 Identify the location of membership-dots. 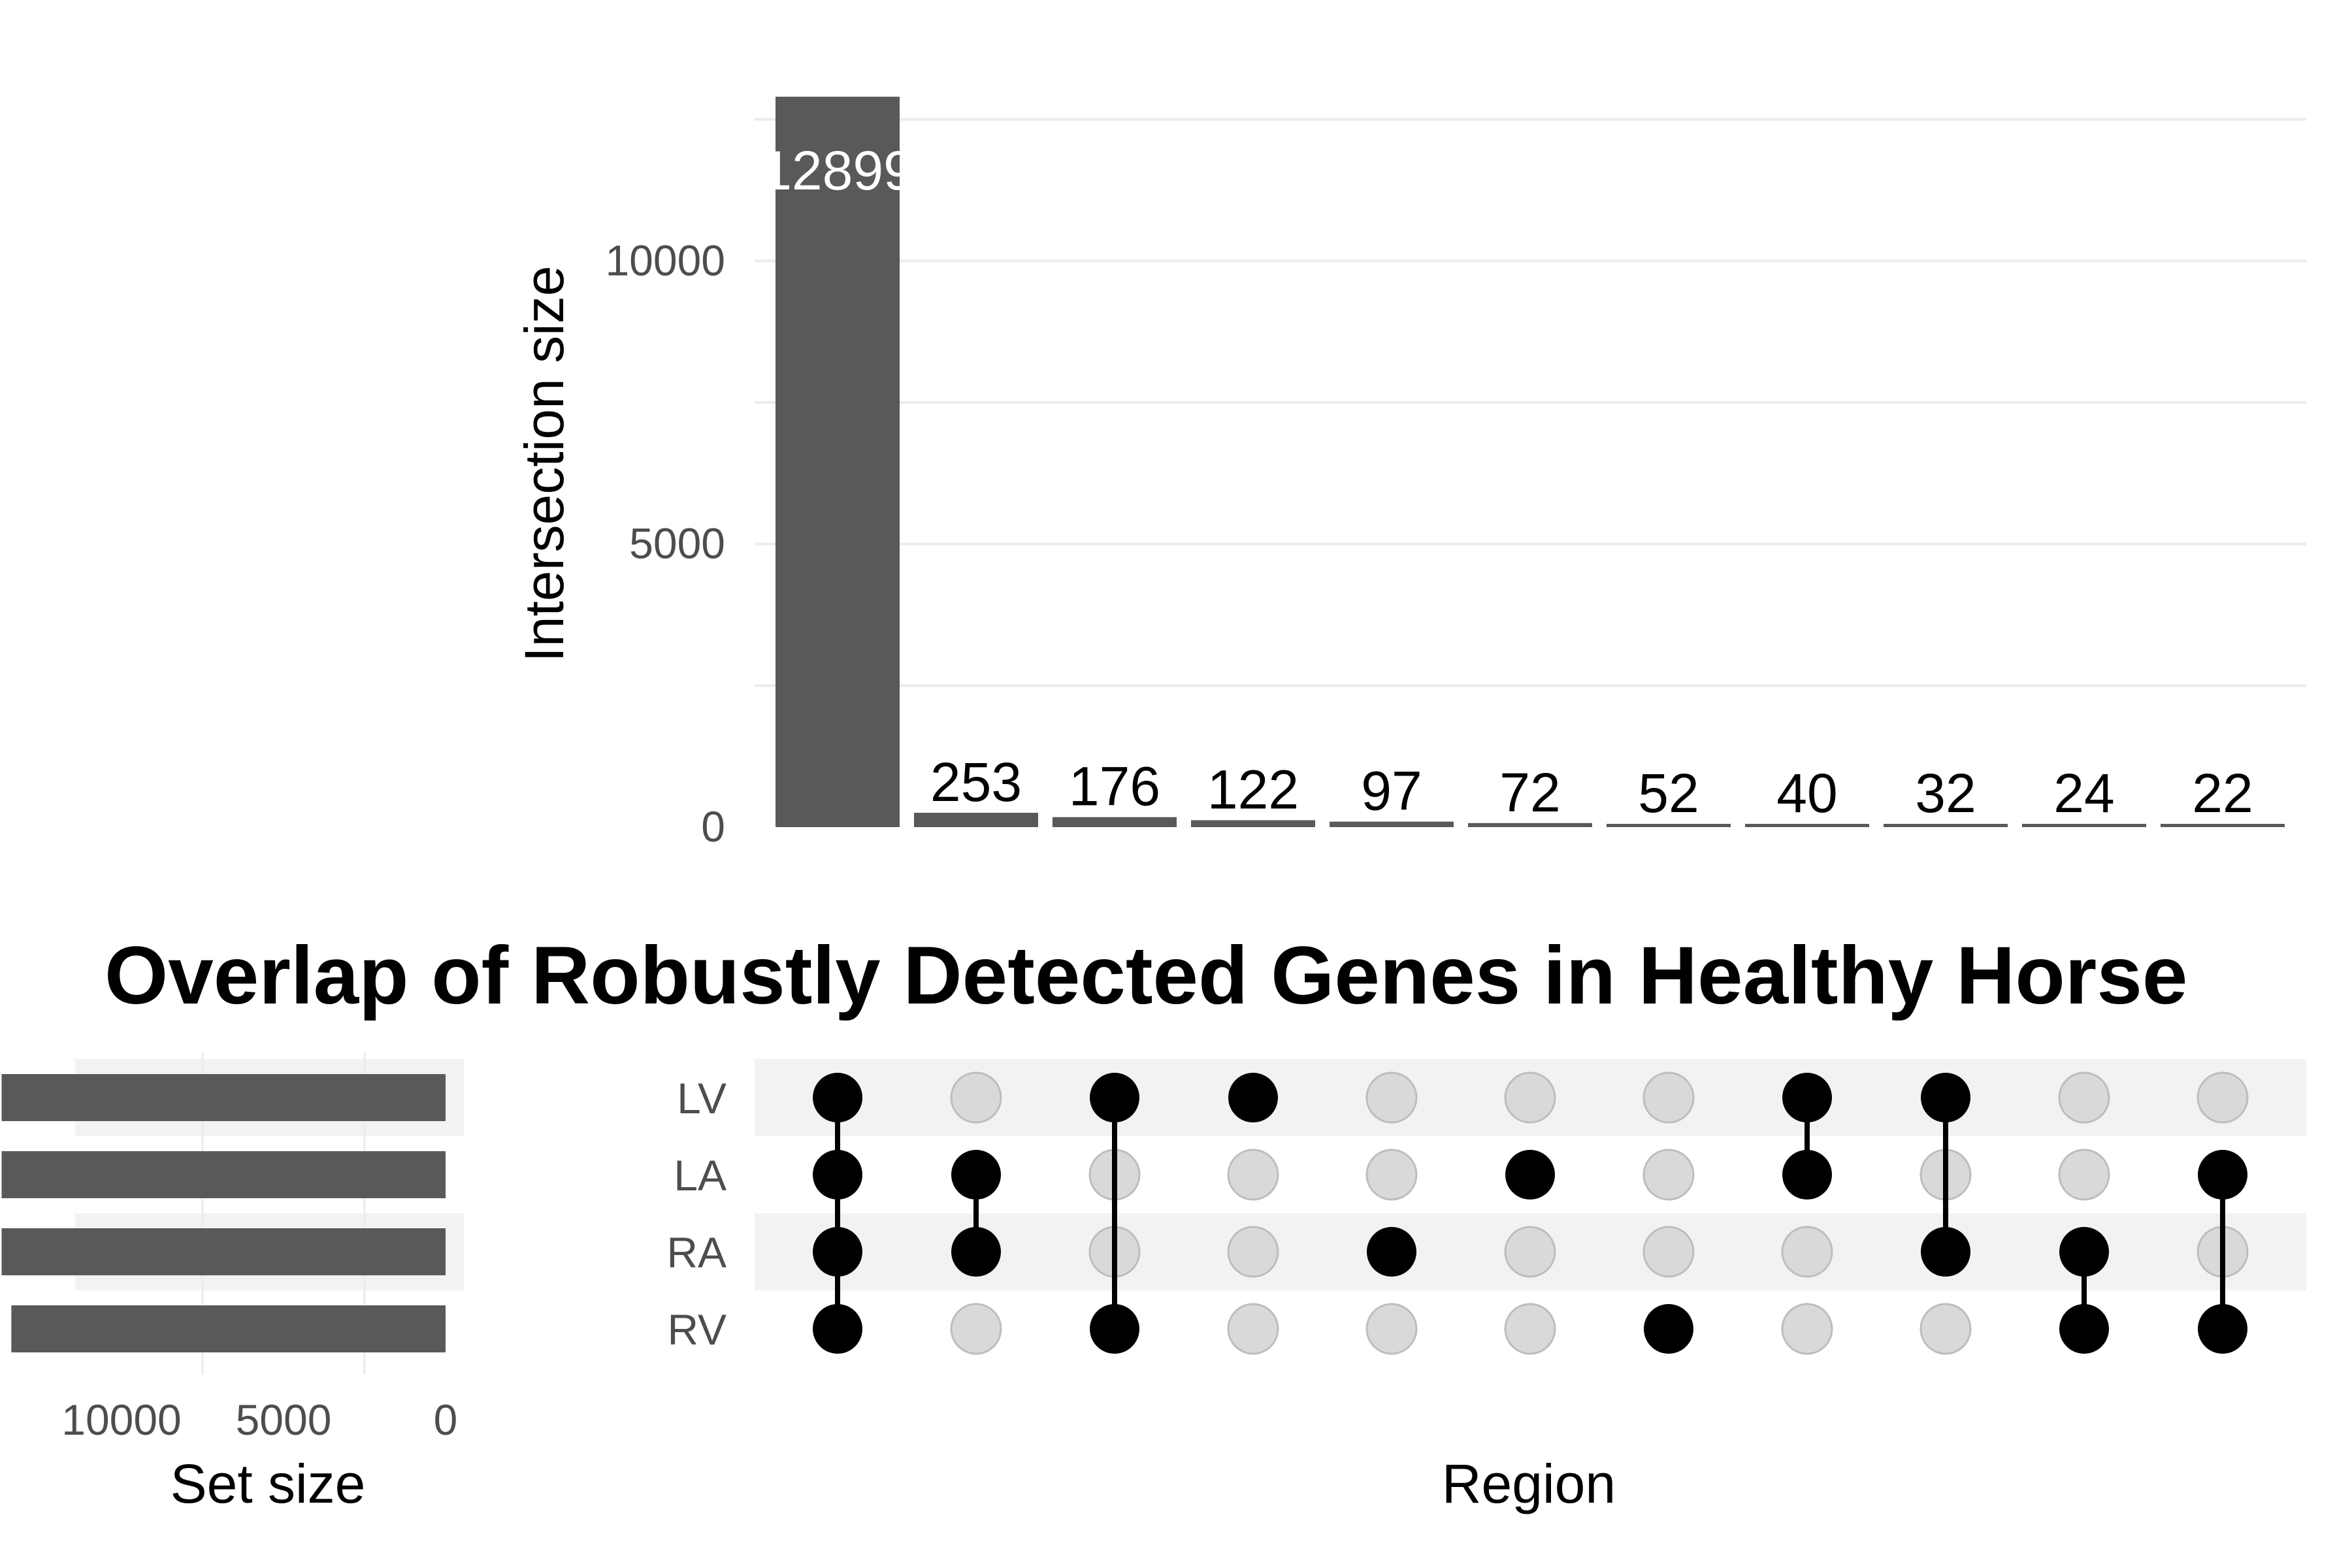
(1531, 1213).